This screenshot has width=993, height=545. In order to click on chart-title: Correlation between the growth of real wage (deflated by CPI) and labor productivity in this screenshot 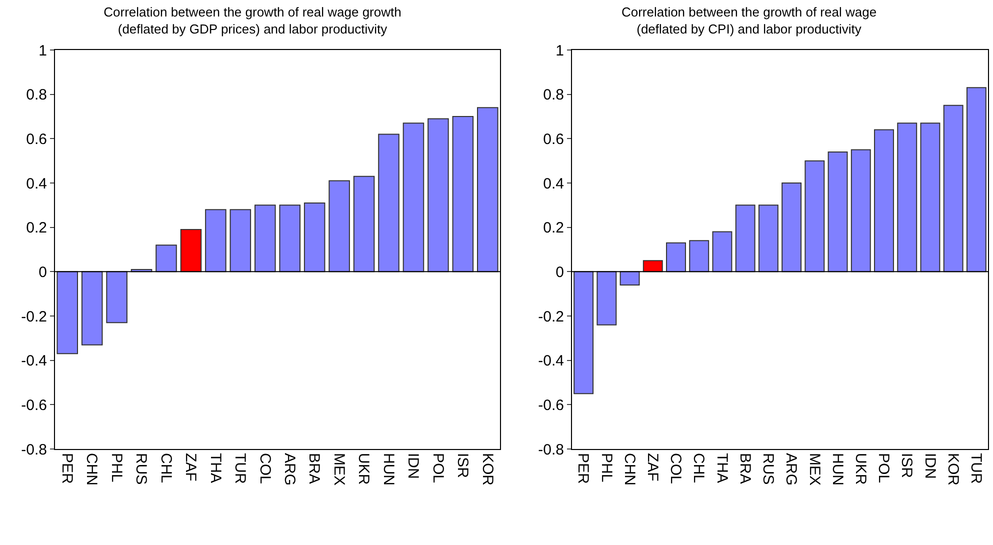, I will do `click(749, 20)`.